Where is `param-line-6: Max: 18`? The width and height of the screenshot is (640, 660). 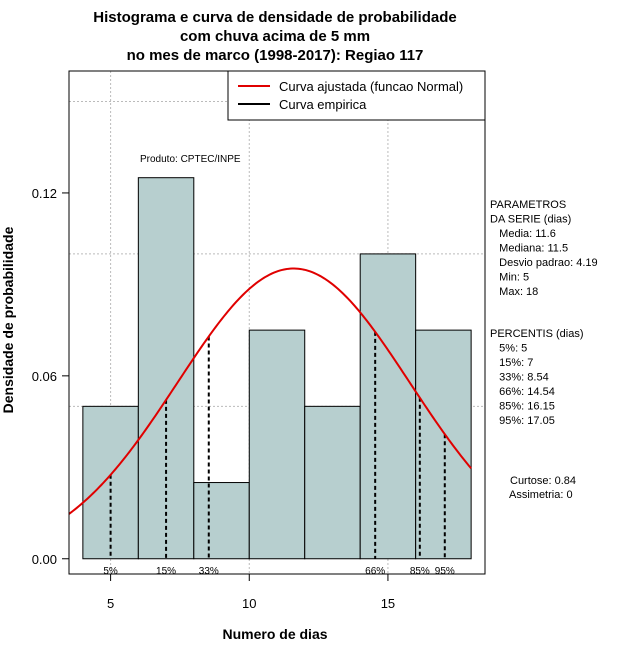 param-line-6: Max: 18 is located at coordinates (514, 292).